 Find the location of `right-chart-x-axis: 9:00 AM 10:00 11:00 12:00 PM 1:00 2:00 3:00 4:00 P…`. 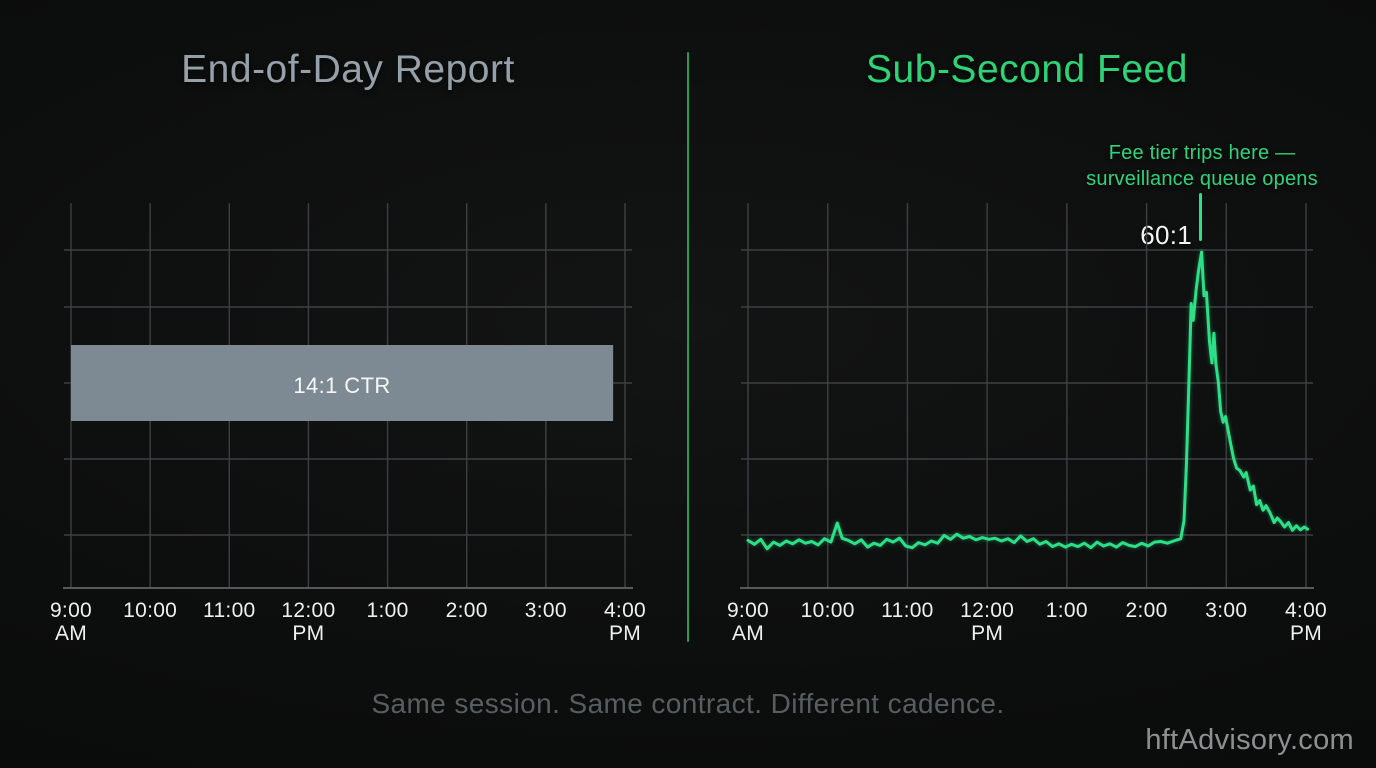

right-chart-x-axis: 9:00 AM 10:00 11:00 12:00 PM 1:00 2:00 3:00 4:00 P… is located at coordinates (1027, 625).